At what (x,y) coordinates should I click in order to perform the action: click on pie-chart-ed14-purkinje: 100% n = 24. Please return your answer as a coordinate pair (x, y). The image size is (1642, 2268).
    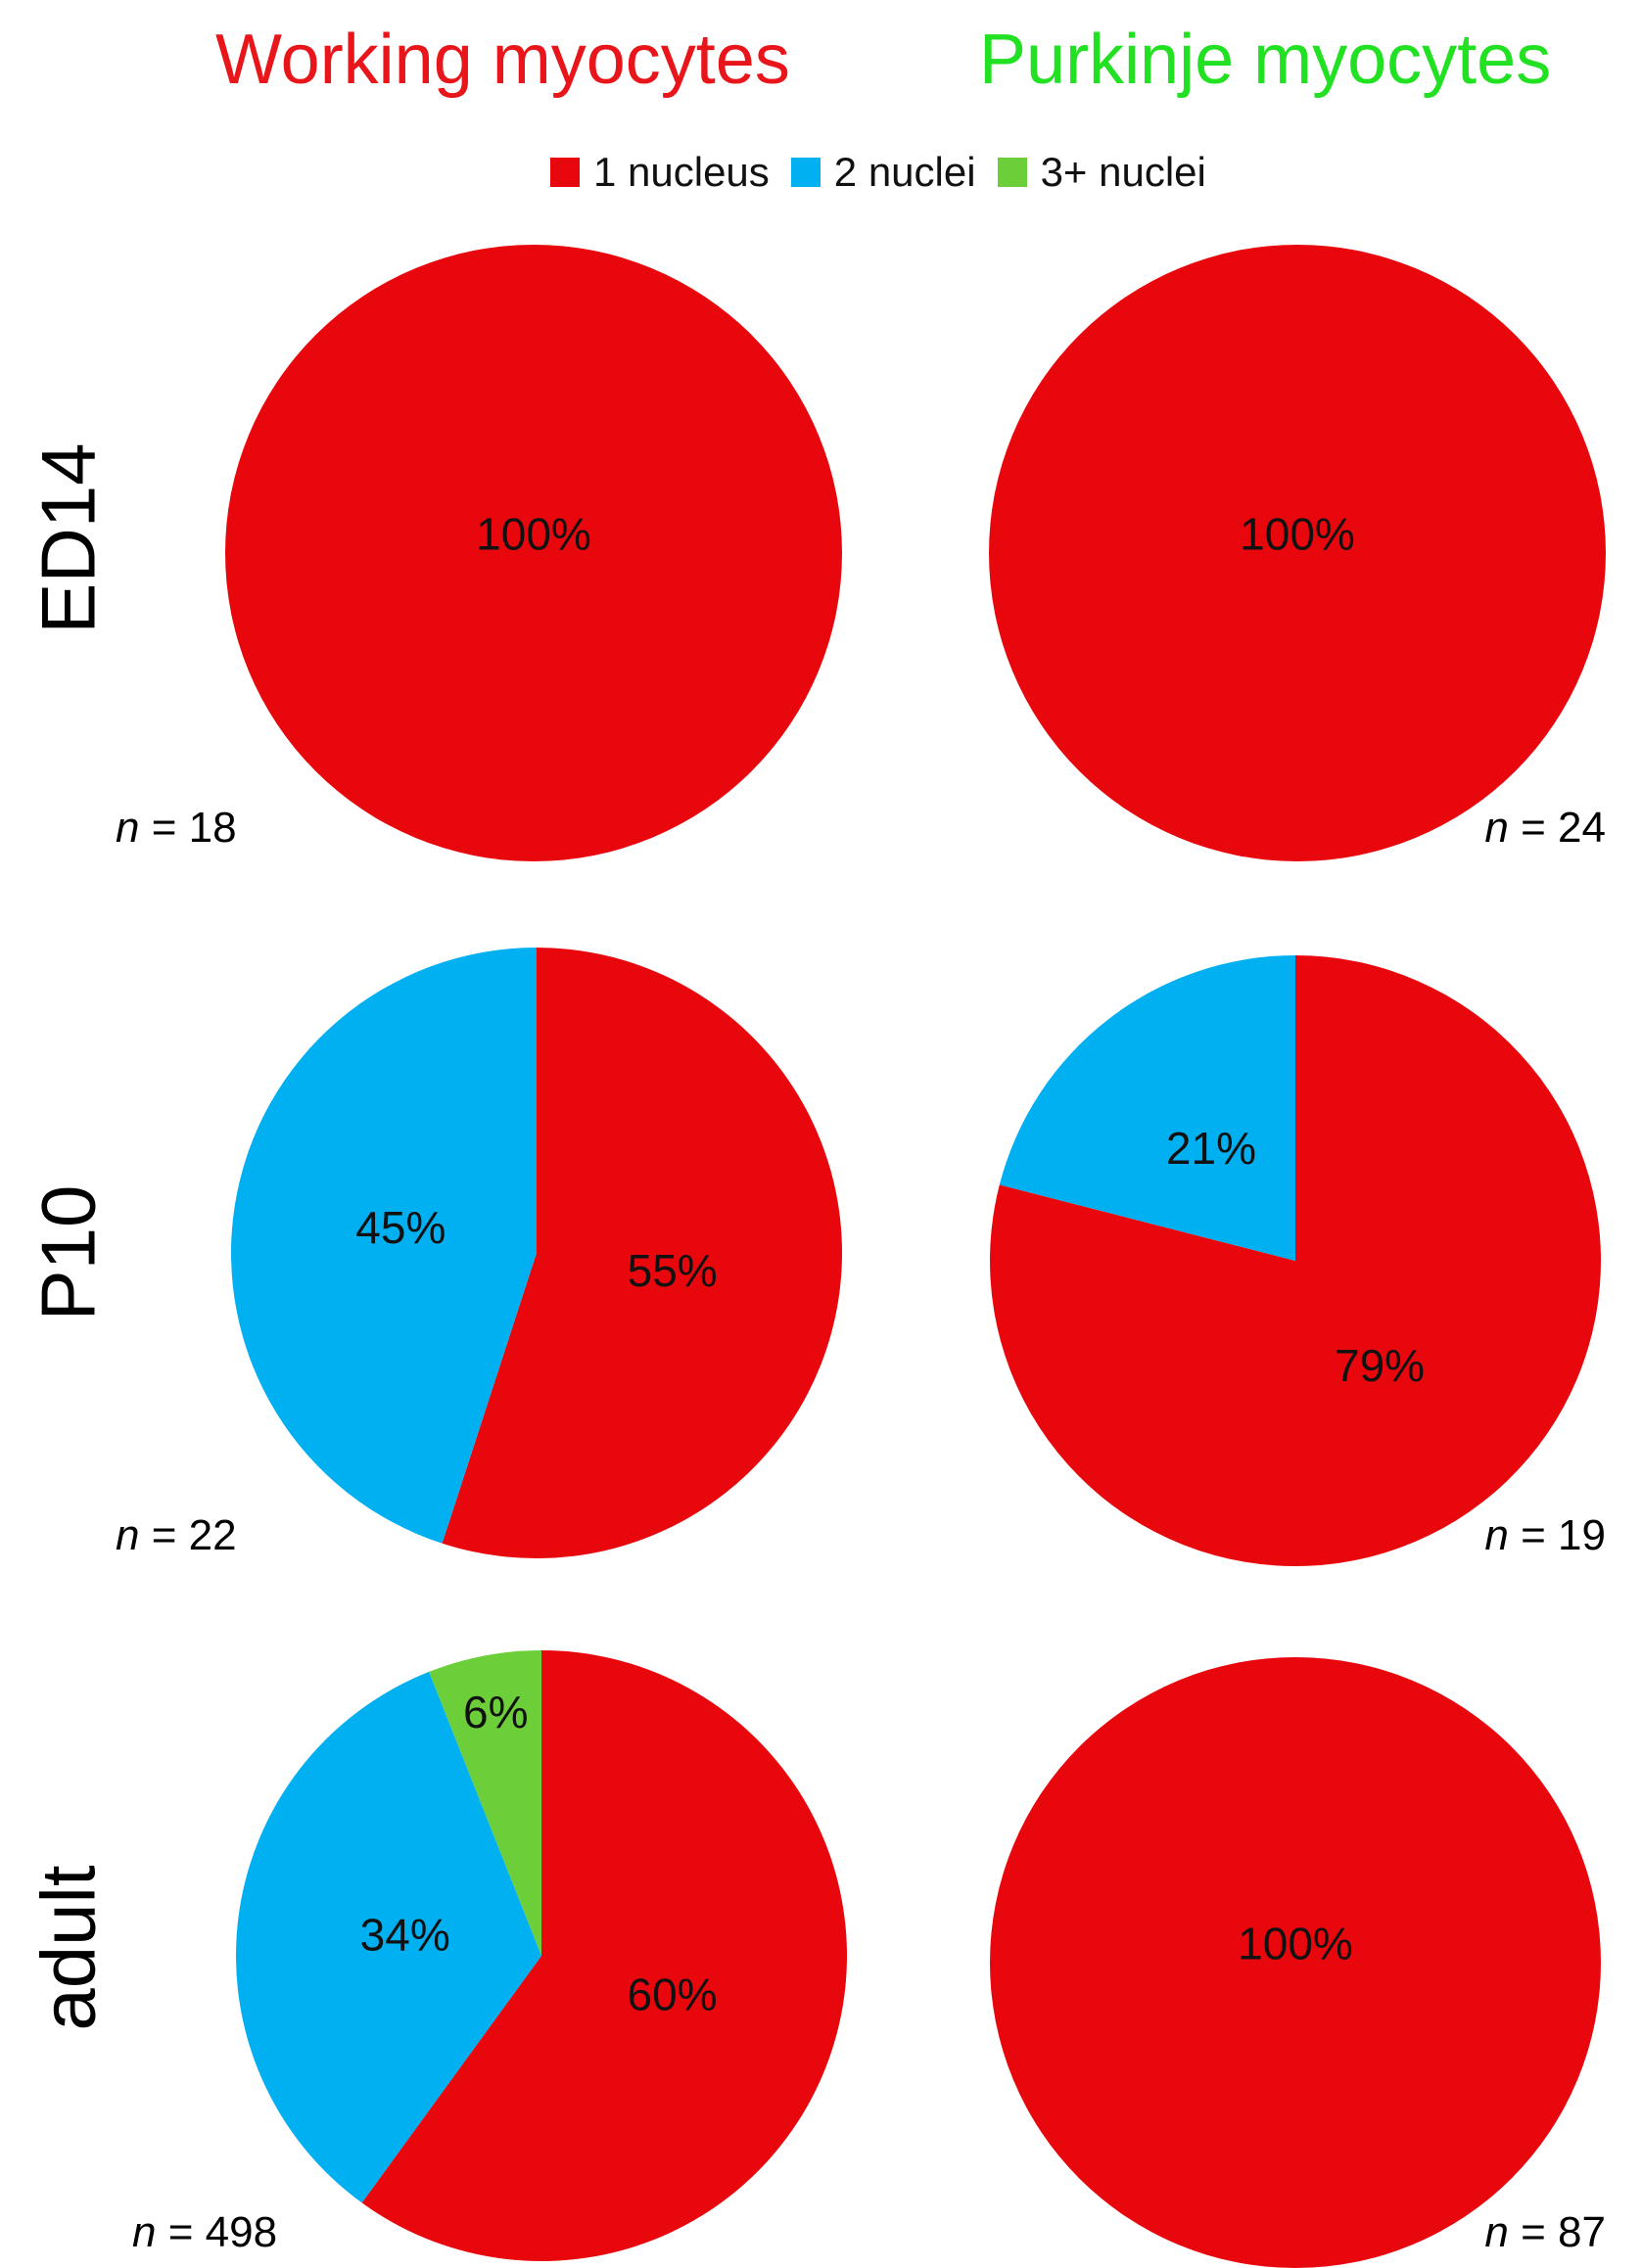
    Looking at the image, I should click on (1298, 553).